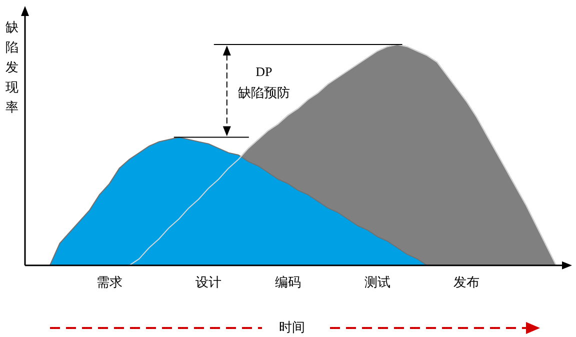 The height and width of the screenshot is (337, 576). What do you see at coordinates (209, 282) in the screenshot?
I see `x-tick-label: 设计` at bounding box center [209, 282].